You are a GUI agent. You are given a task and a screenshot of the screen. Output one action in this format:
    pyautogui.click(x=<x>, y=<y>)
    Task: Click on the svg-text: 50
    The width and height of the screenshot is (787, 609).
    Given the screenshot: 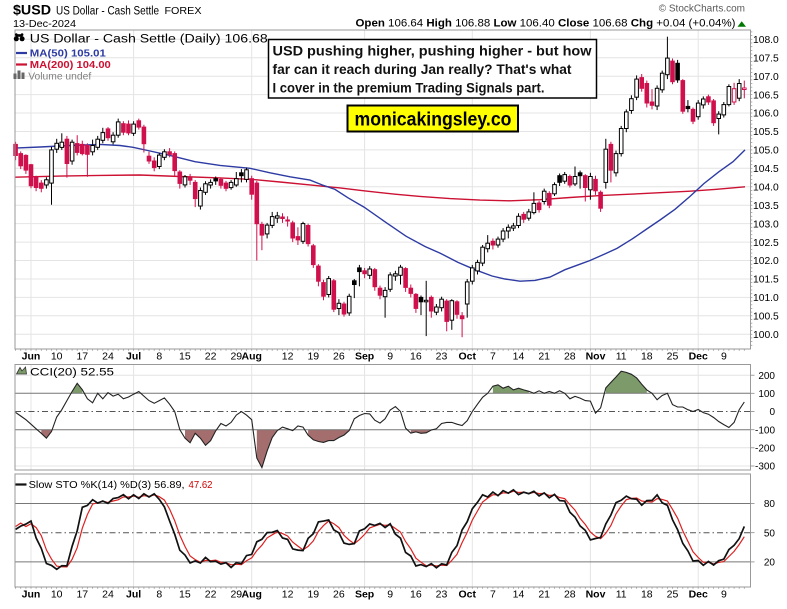 What is the action you would take?
    pyautogui.click(x=770, y=533)
    